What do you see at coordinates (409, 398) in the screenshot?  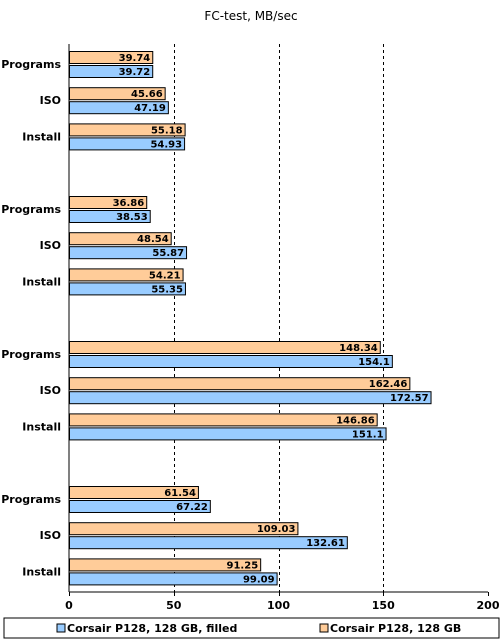 I see `bar-value-label: 172.57` at bounding box center [409, 398].